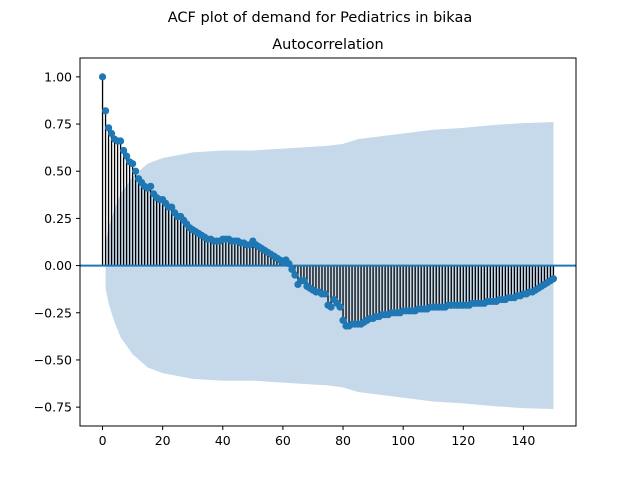 This screenshot has width=640, height=480. Describe the element at coordinates (58, 171) in the screenshot. I see `y-tick-label: 0.50` at that location.